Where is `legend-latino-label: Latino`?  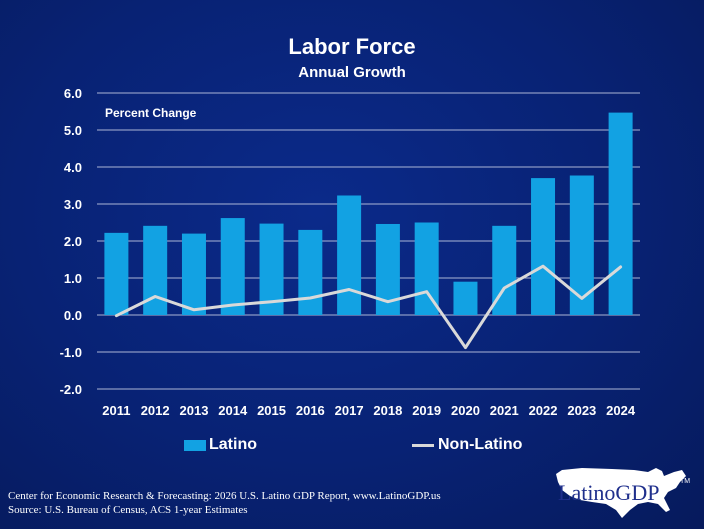
legend-latino-label: Latino is located at coordinates (233, 444).